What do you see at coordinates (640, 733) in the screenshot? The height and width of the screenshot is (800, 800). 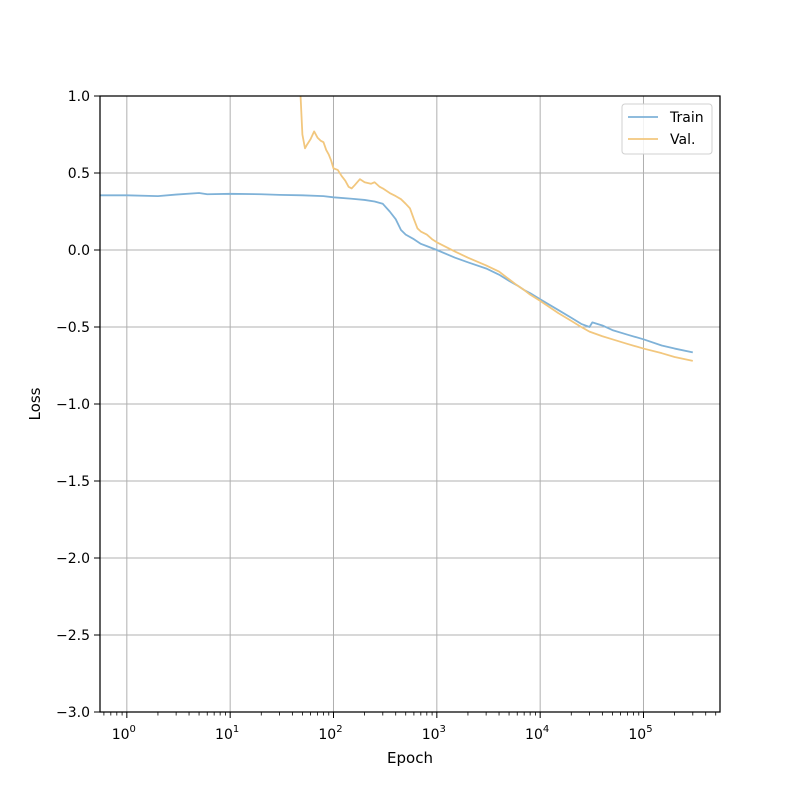 I see `x-tick-label: 10⁵` at bounding box center [640, 733].